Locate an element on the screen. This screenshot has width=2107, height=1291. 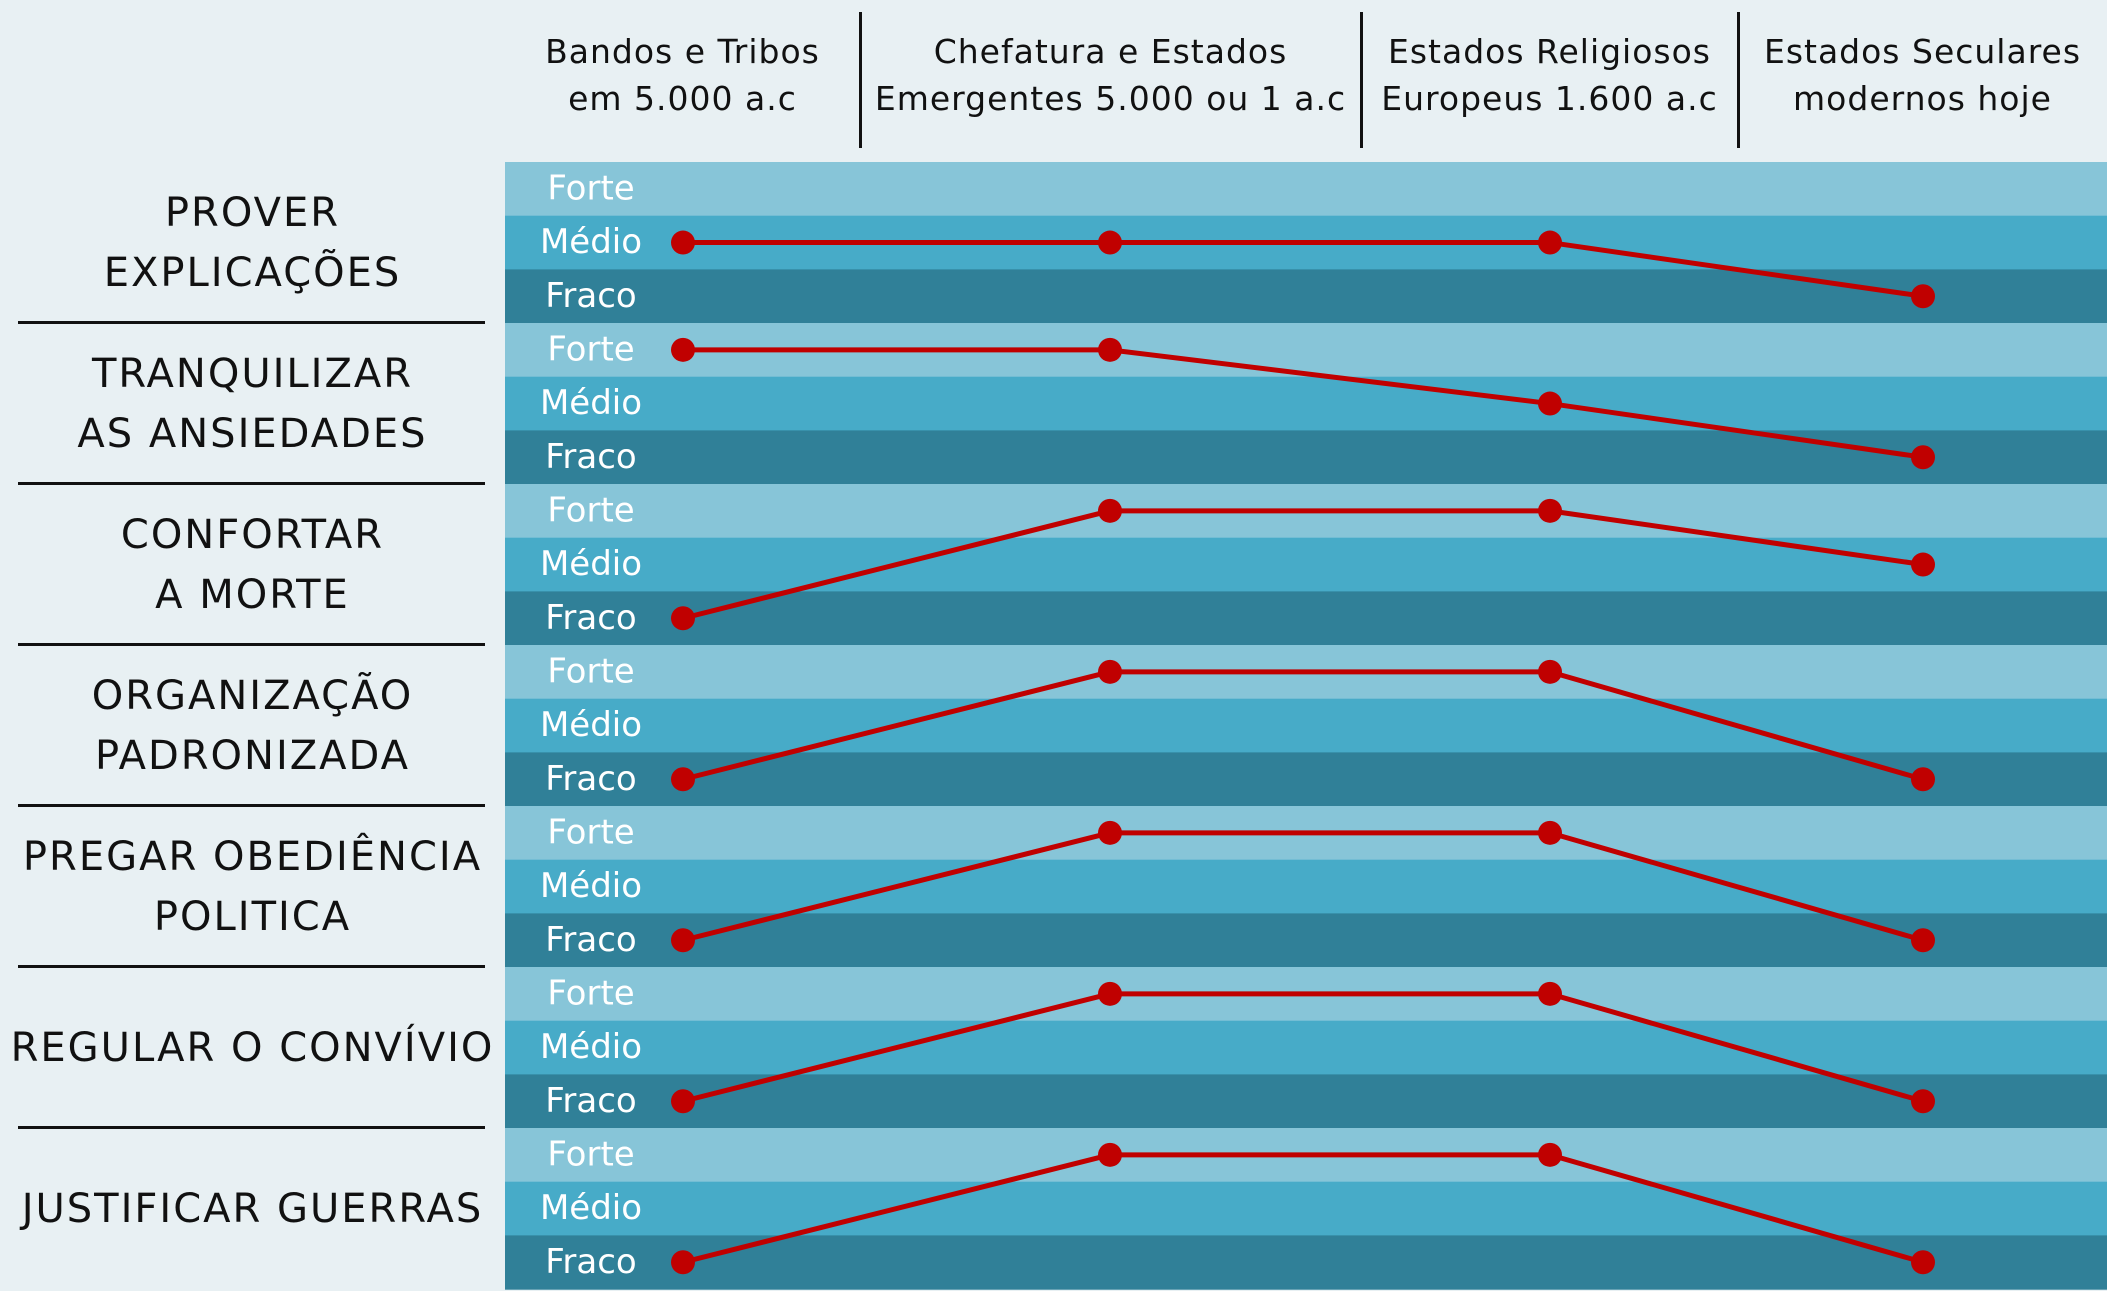
row-label-2-line1: TRANQUILIZAR is located at coordinates (252, 373).